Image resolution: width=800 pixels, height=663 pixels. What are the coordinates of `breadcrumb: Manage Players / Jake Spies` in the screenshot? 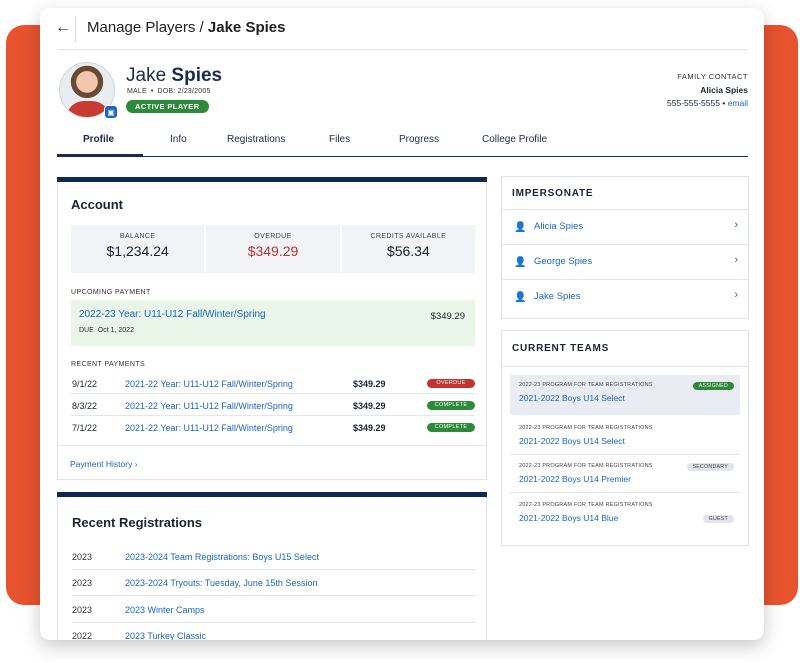 It's located at (186, 27).